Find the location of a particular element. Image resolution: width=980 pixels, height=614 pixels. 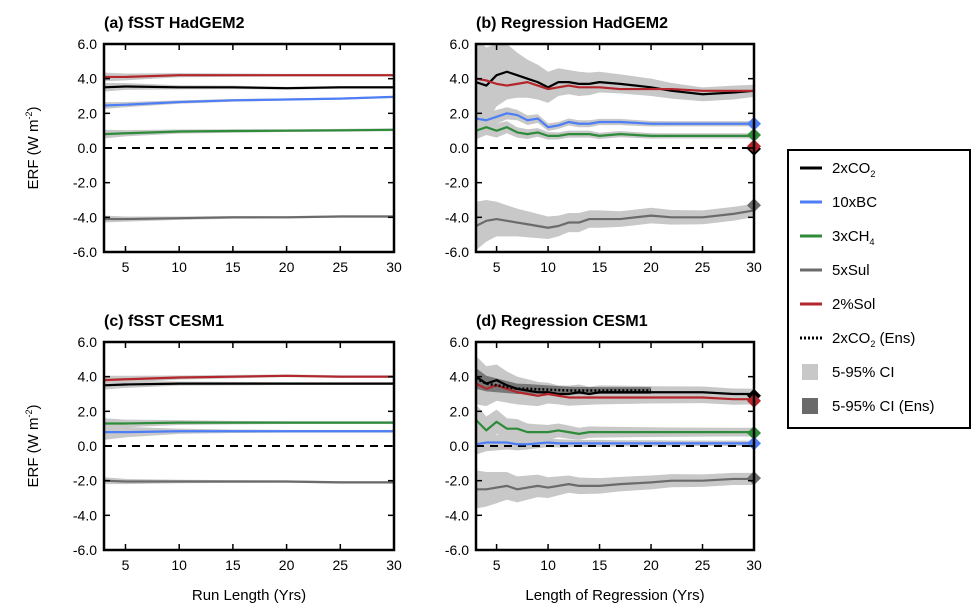

legend-label-ch4: 3xCH4 is located at coordinates (853, 237).